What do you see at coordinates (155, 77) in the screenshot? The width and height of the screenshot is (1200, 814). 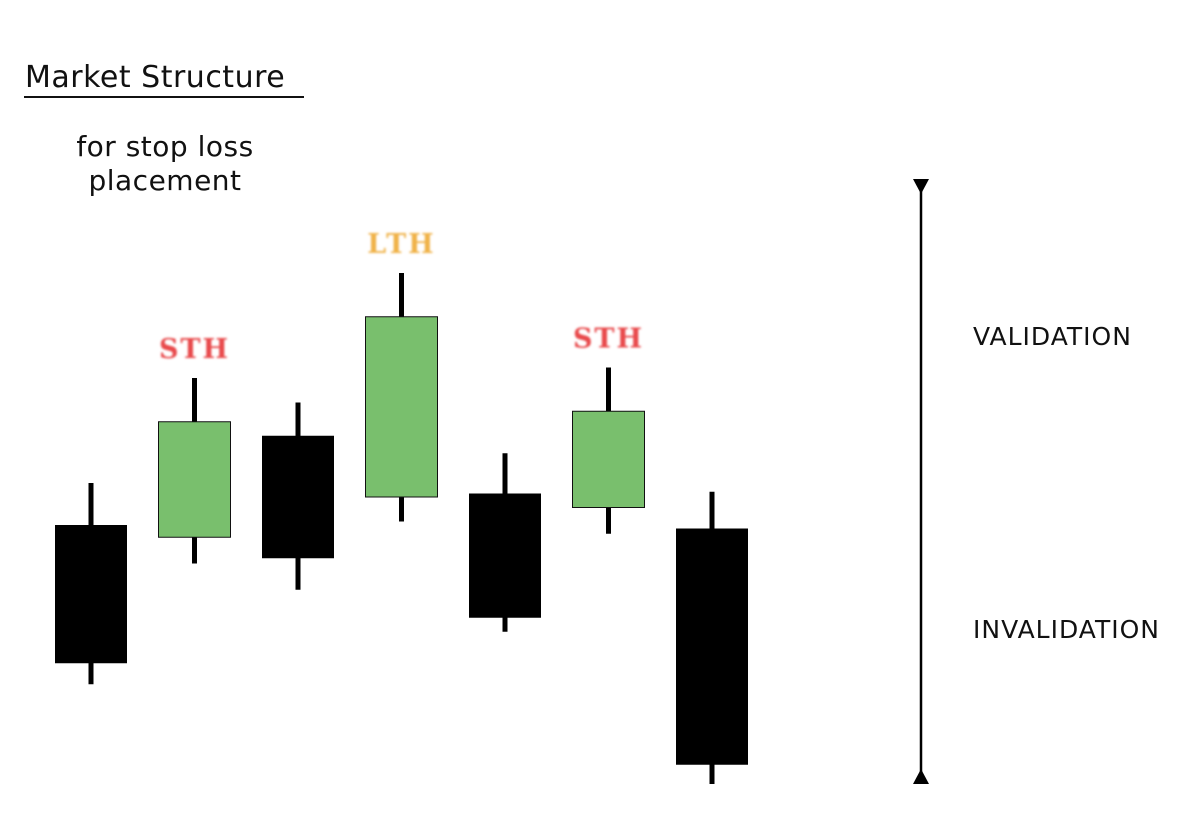 I see `diagram-title: Market Structure` at bounding box center [155, 77].